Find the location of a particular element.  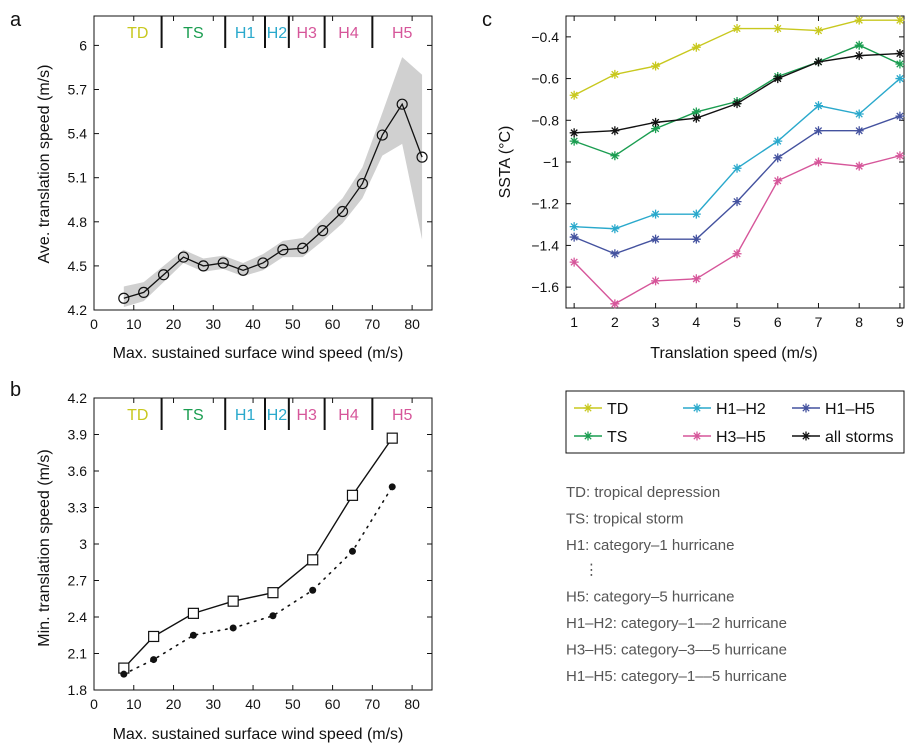

x-tick-label: 20 is located at coordinates (174, 324).